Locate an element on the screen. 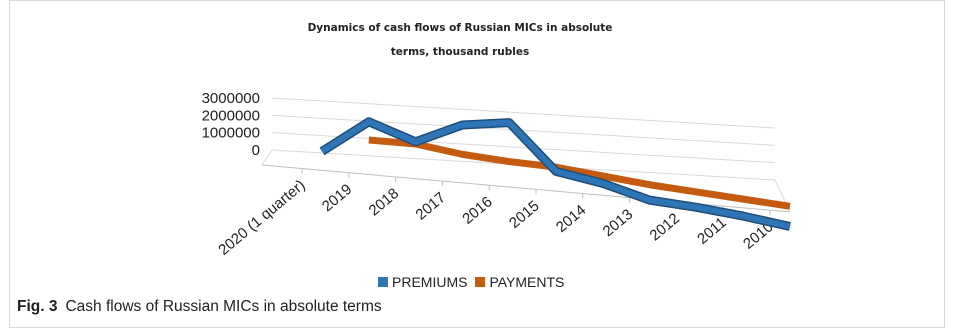  y-tick-label: 0 is located at coordinates (256, 150).